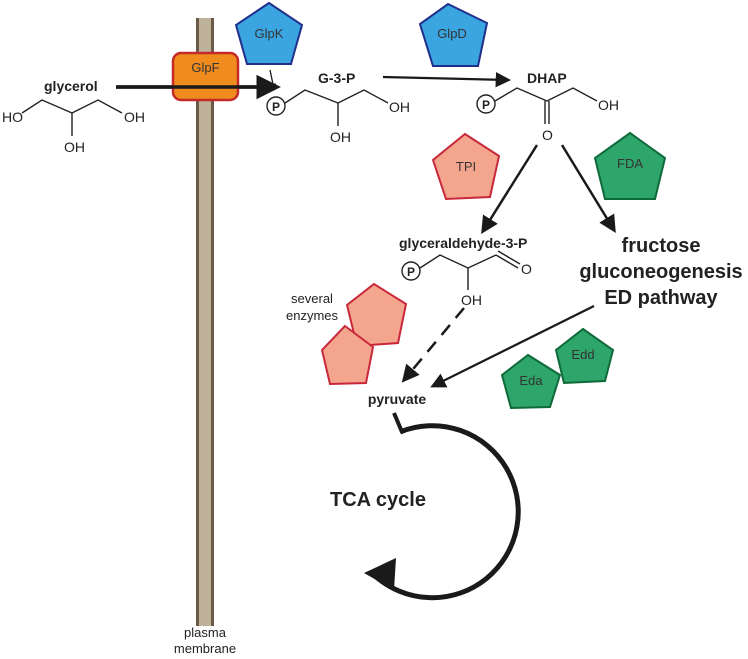 Image resolution: width=748 pixels, height=659 pixels. Describe the element at coordinates (661, 298) in the screenshot. I see `pathway-line3: ED pathway` at that location.